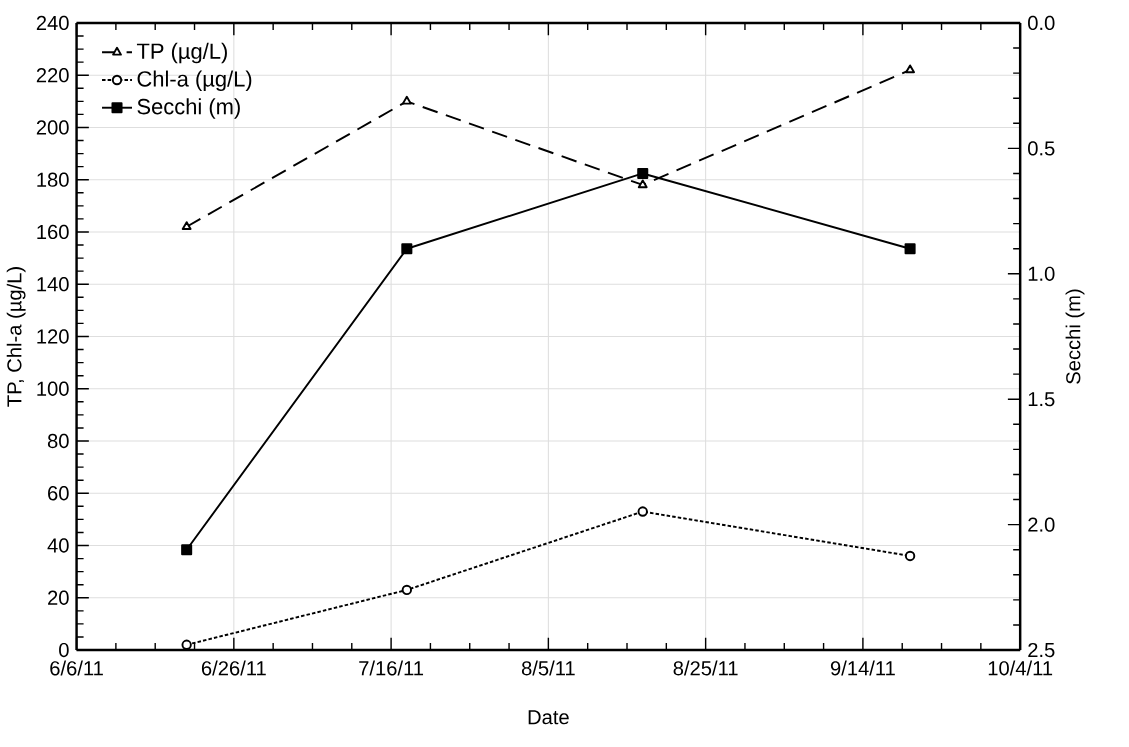  Describe the element at coordinates (58, 493) in the screenshot. I see `y-tick-label: 60` at that location.